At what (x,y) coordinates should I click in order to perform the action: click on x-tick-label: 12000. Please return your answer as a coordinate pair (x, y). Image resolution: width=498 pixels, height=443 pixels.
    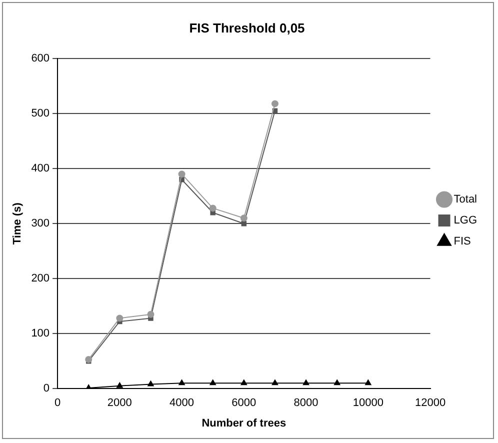
    Looking at the image, I should click on (430, 403).